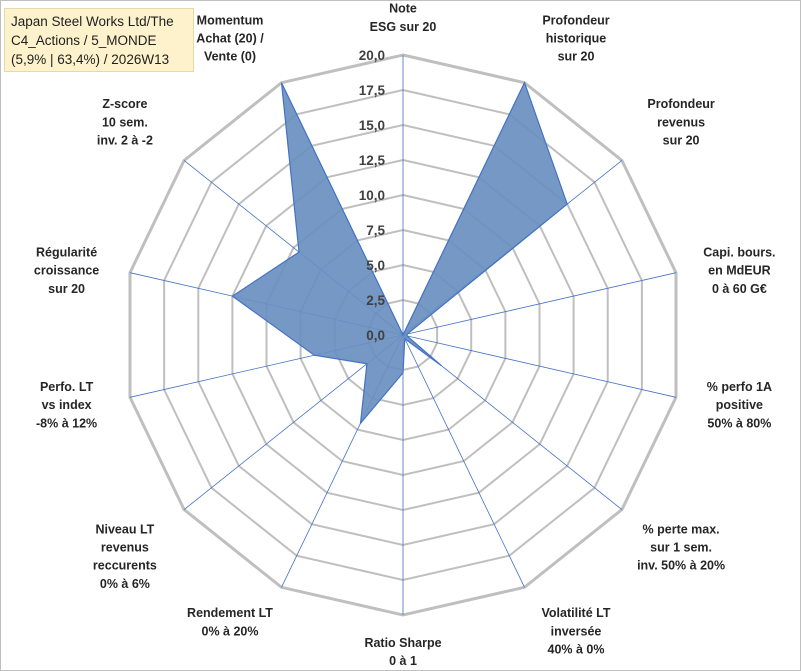  I want to click on axis-label-2-line-2: sur 20, so click(681, 141).